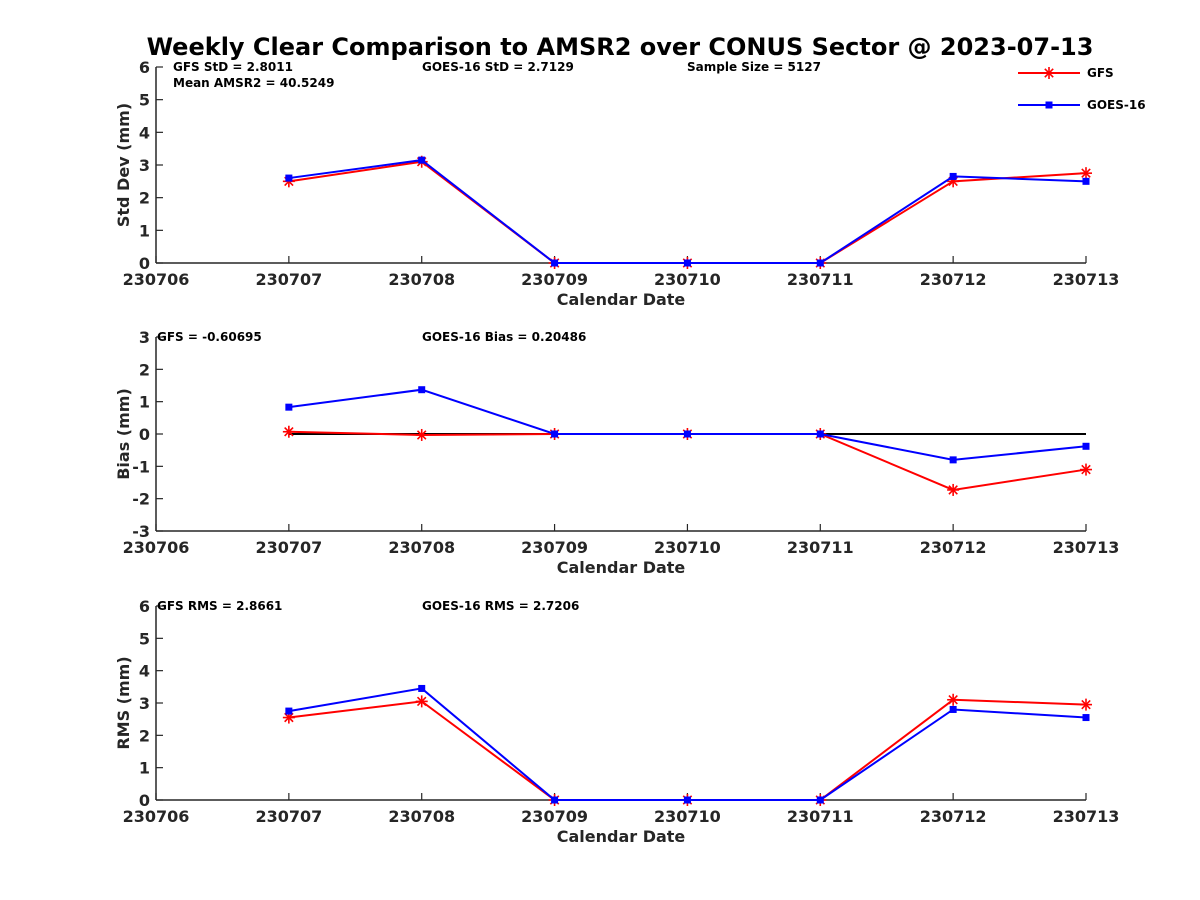 Image resolution: width=1200 pixels, height=900 pixels. I want to click on stat-text: GOES-16 StD = 2.7129, so click(498, 67).